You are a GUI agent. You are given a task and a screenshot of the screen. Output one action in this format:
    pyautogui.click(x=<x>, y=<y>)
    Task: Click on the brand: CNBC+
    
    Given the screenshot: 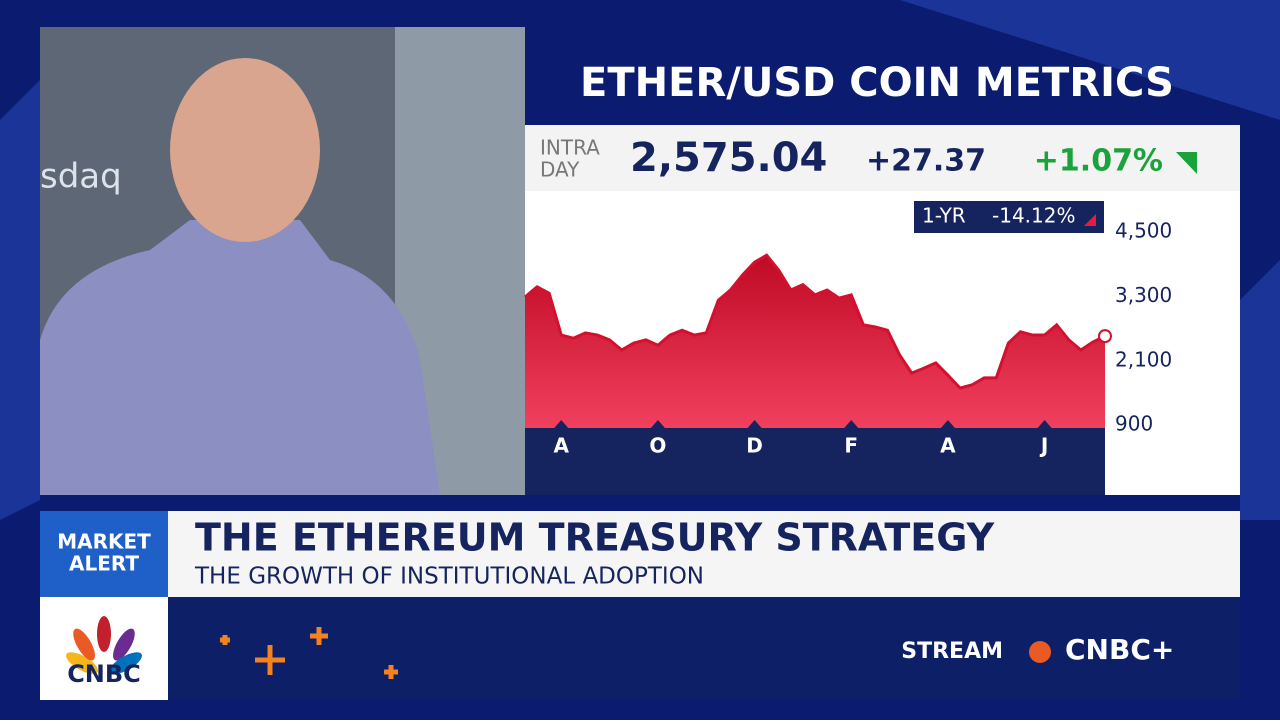 What is the action you would take?
    pyautogui.click(x=1119, y=649)
    